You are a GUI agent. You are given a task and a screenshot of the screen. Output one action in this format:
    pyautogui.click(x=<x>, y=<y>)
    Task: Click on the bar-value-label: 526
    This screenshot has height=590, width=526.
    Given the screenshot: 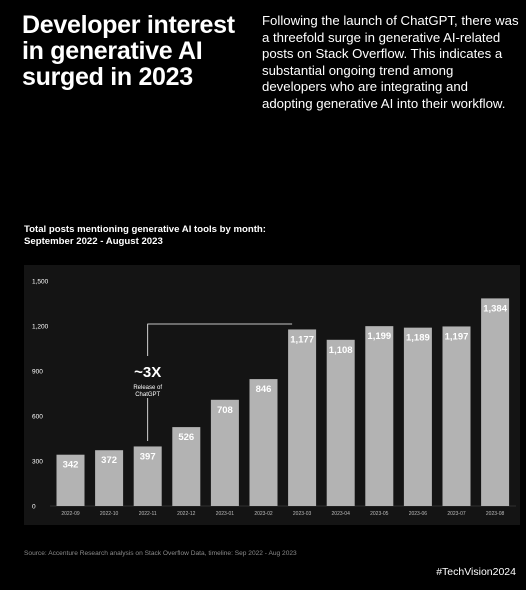 What is the action you would take?
    pyautogui.click(x=186, y=437)
    